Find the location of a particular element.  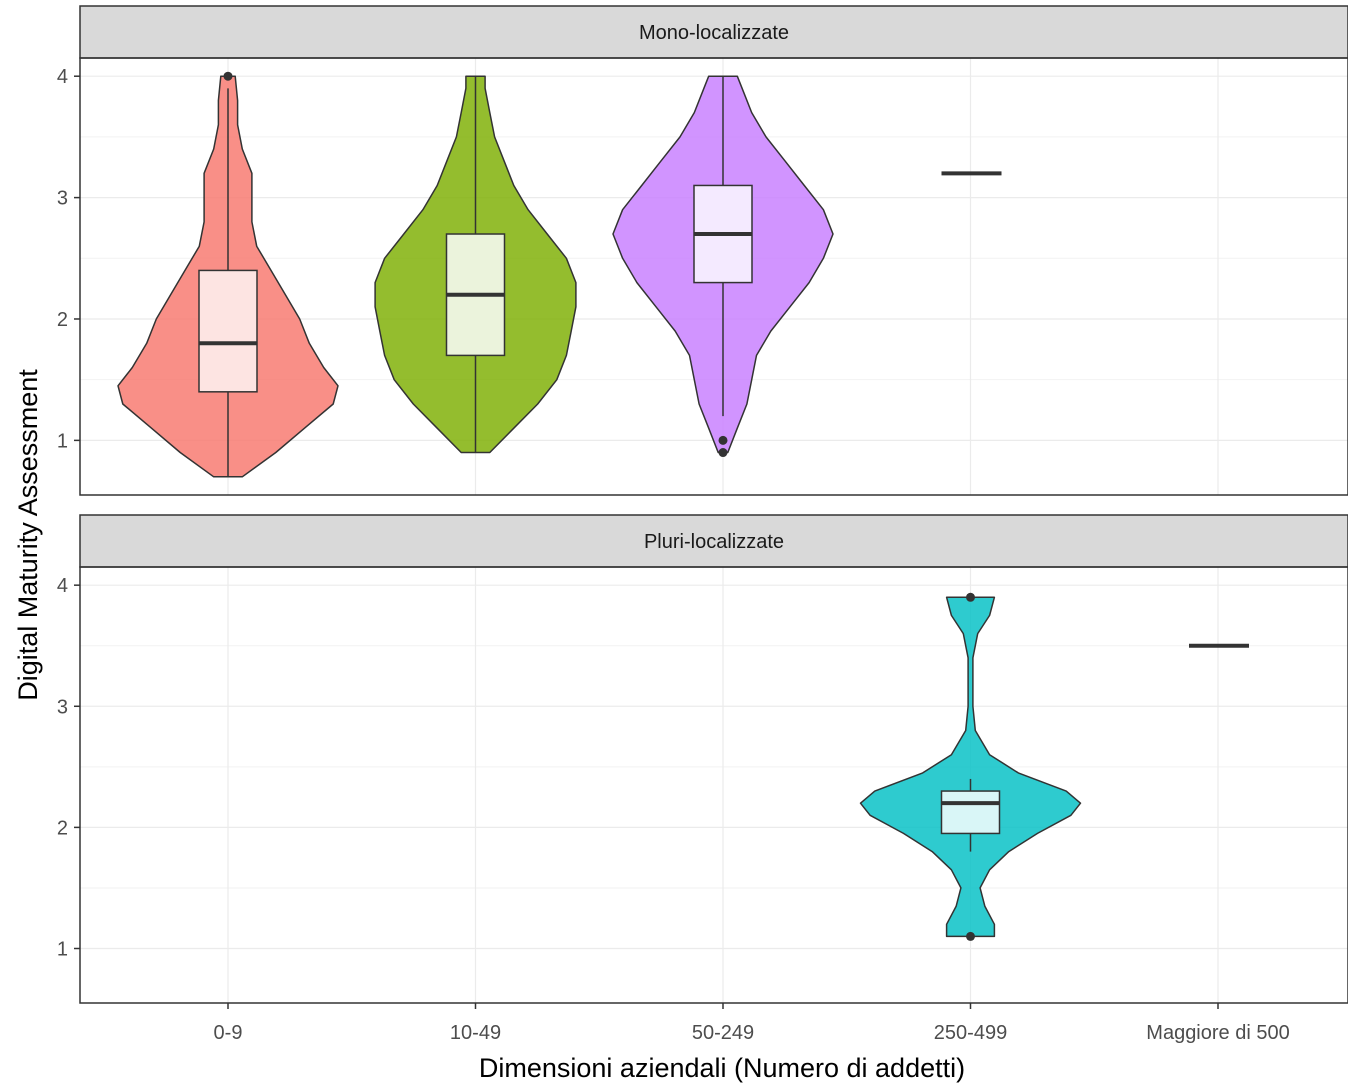

facet-strip-label: Mono-localizzate is located at coordinates (714, 33).